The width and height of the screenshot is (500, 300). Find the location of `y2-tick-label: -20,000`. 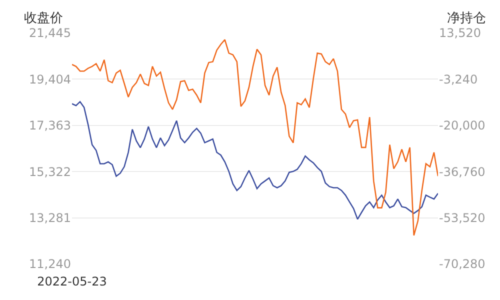

y2-tick-label: -20,000 is located at coordinates (462, 125).